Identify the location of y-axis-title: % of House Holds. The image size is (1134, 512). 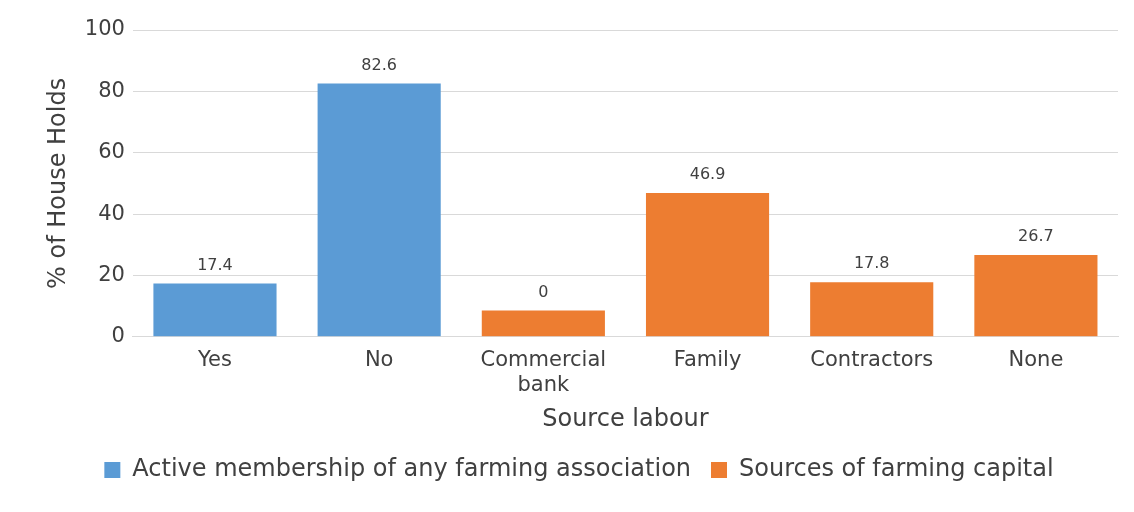
(56, 183).